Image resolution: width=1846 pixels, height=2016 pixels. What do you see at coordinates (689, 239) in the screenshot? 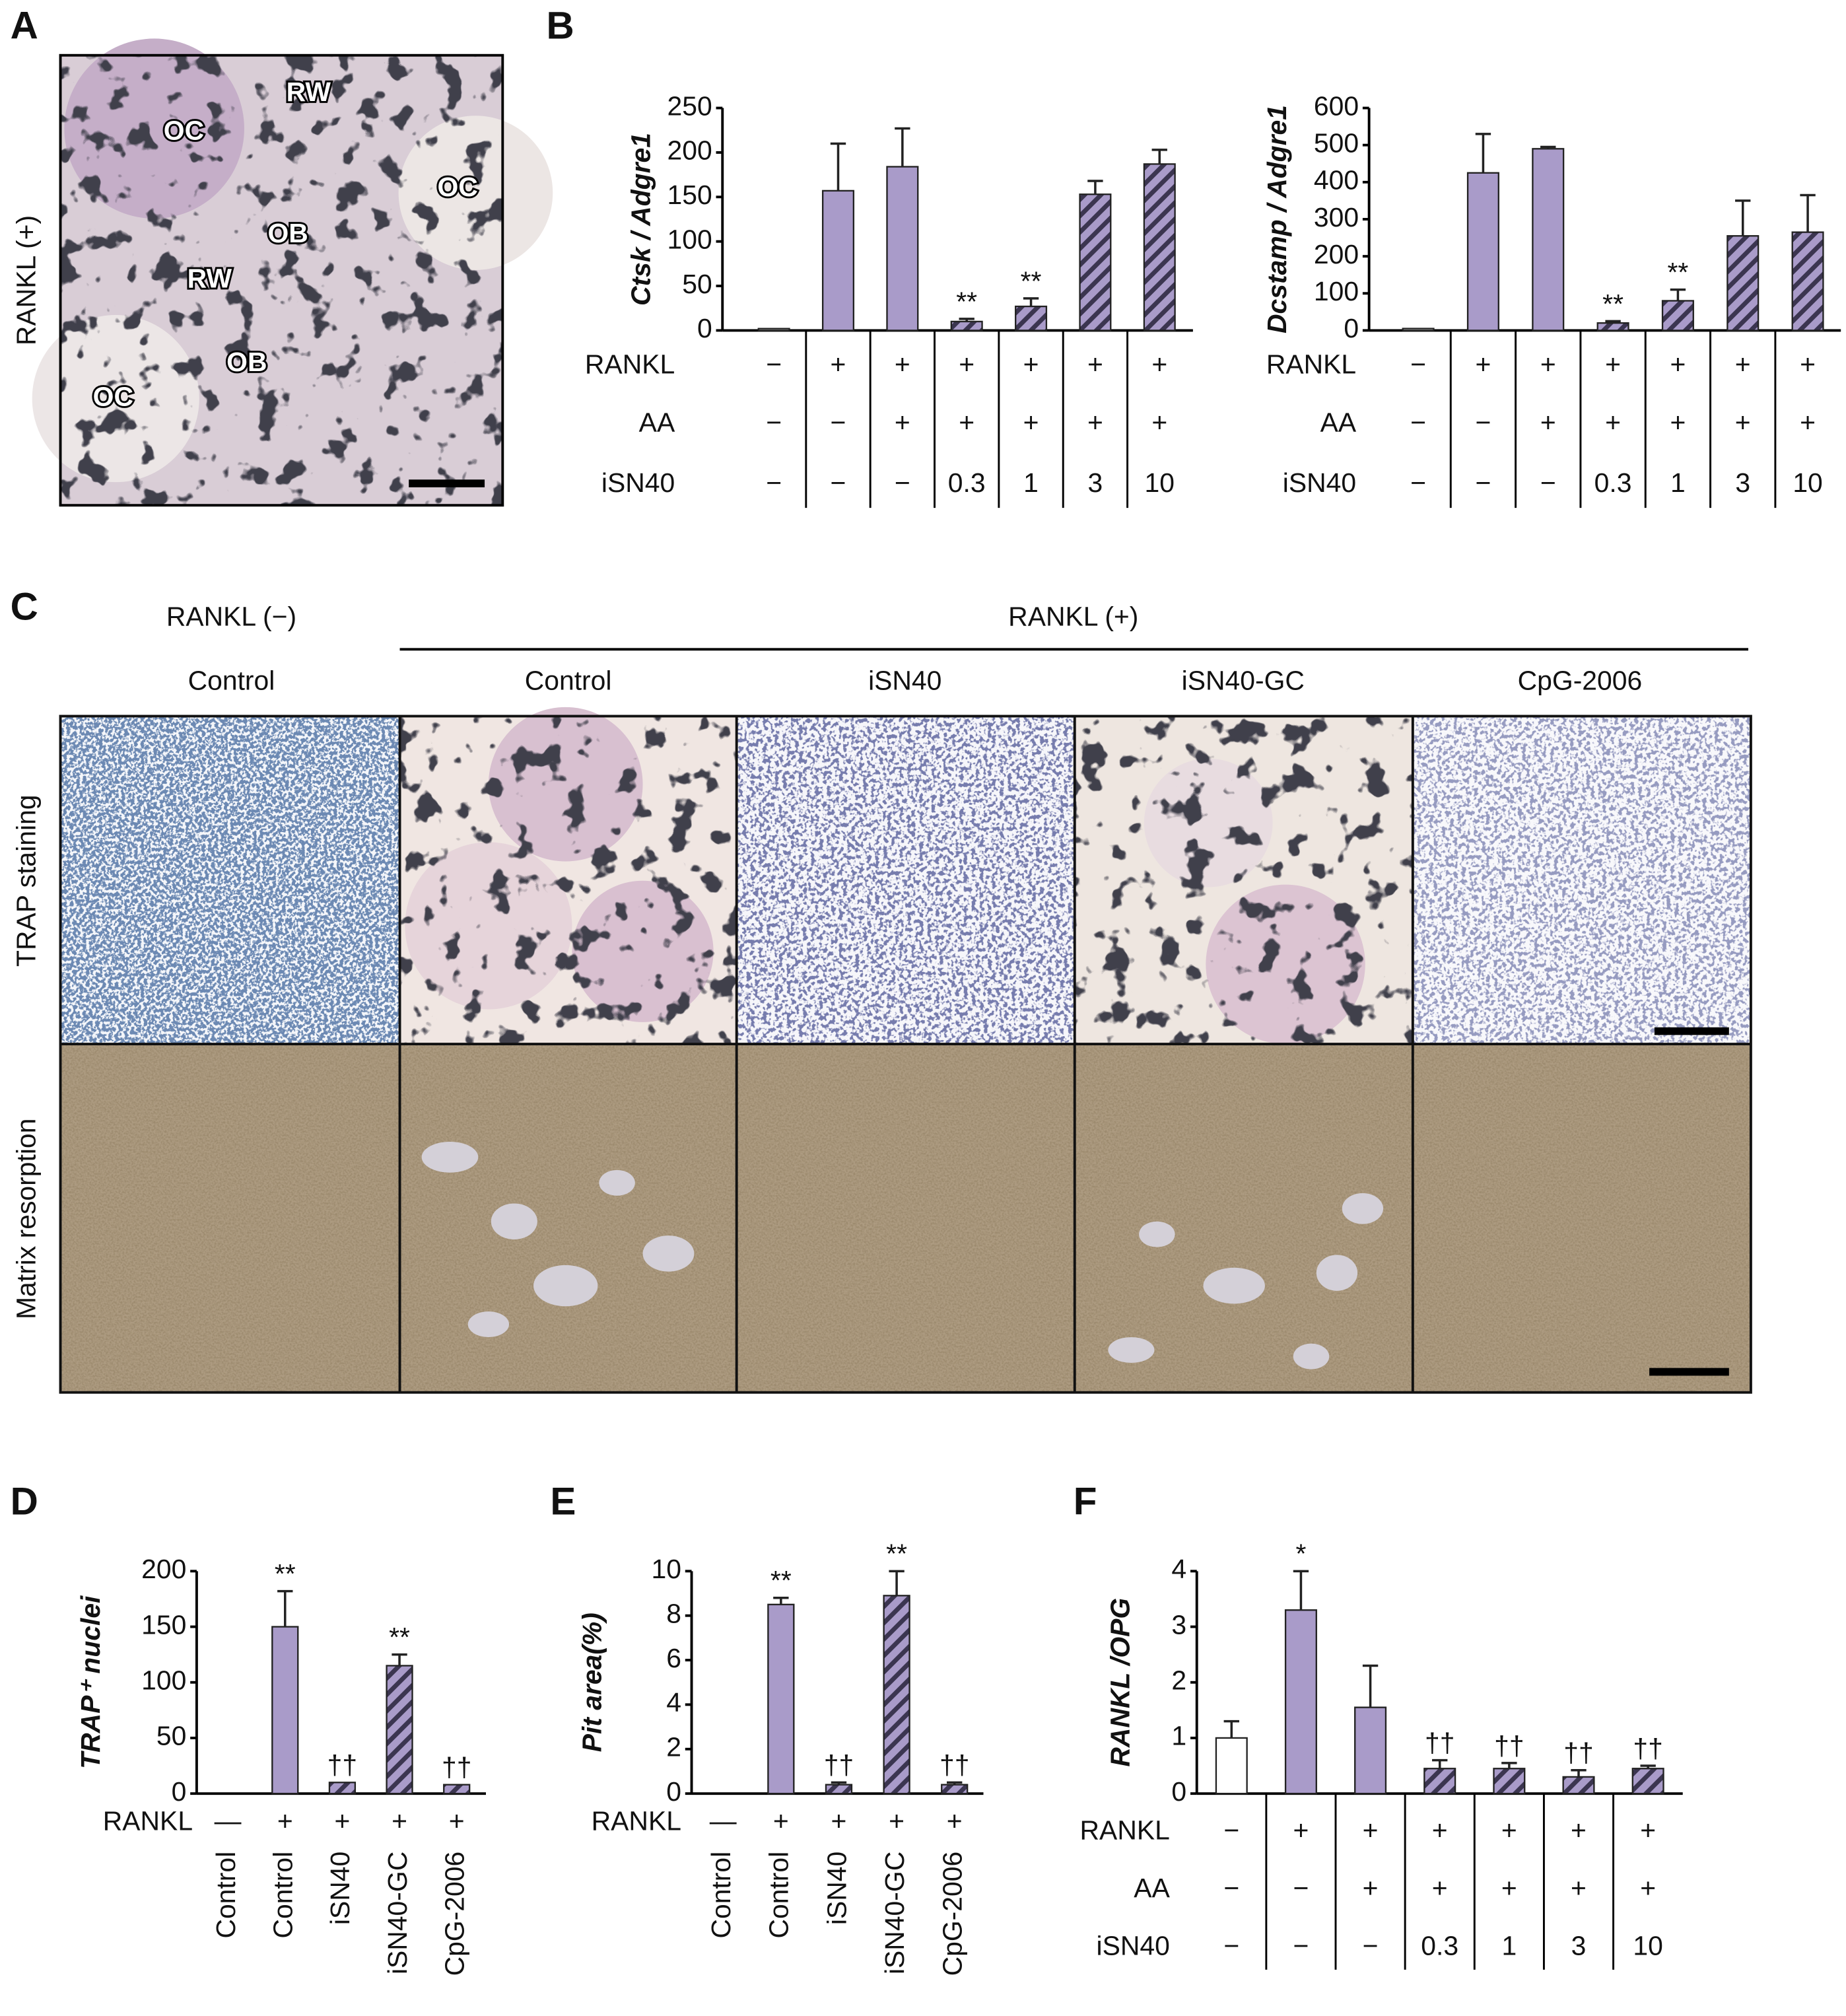
I see `y-tick-label: 100` at bounding box center [689, 239].